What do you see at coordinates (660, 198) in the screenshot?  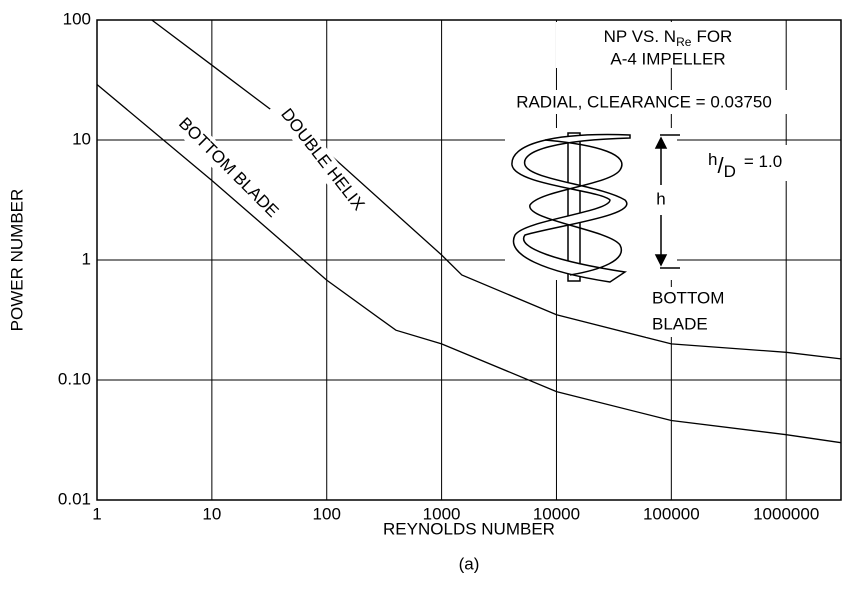 I see `height-label: h` at bounding box center [660, 198].